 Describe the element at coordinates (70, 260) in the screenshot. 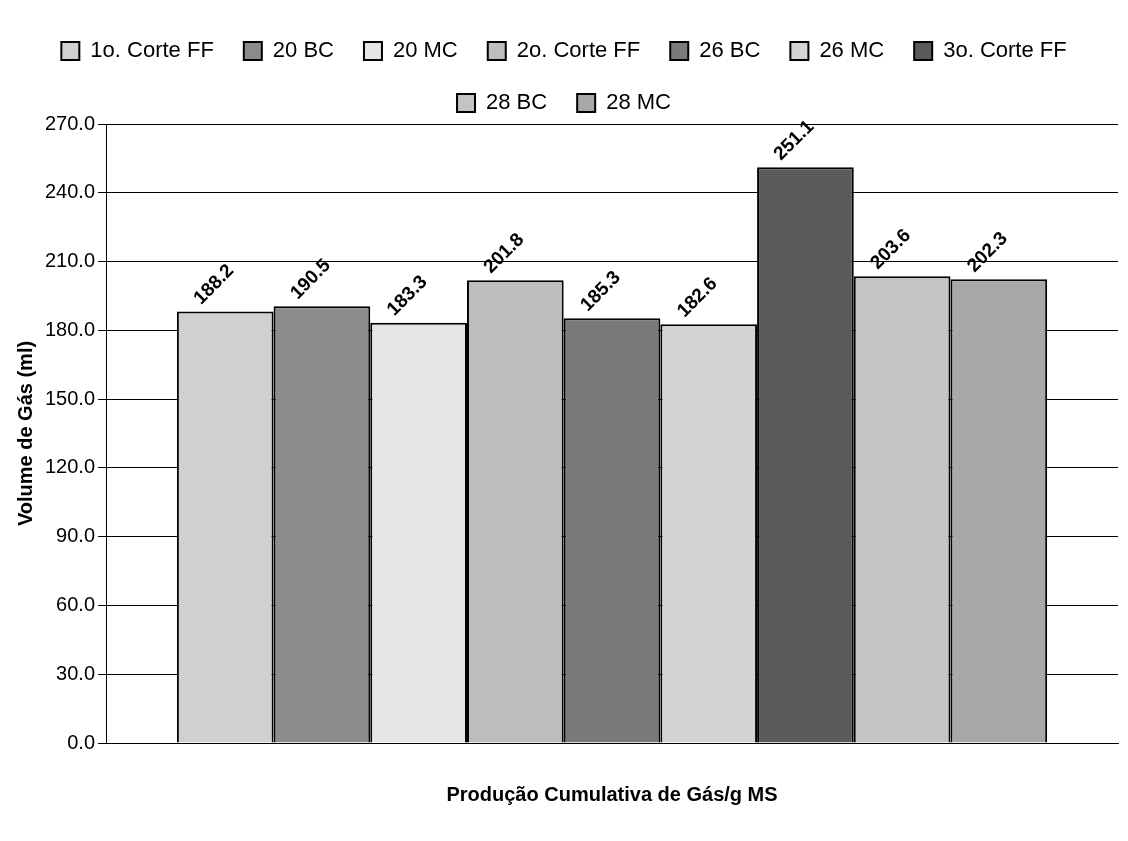

I see `y-tick-label: 210.0` at that location.